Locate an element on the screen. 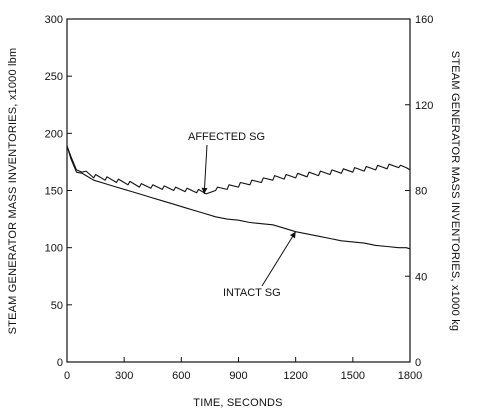 The image size is (492, 416). right-y-tick-label: 120 is located at coordinates (424, 106).